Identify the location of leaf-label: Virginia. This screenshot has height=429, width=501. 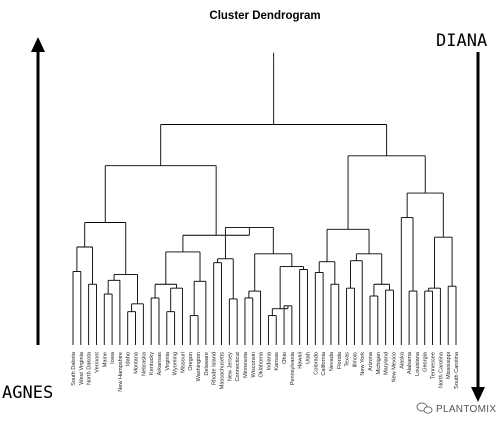
(168, 360).